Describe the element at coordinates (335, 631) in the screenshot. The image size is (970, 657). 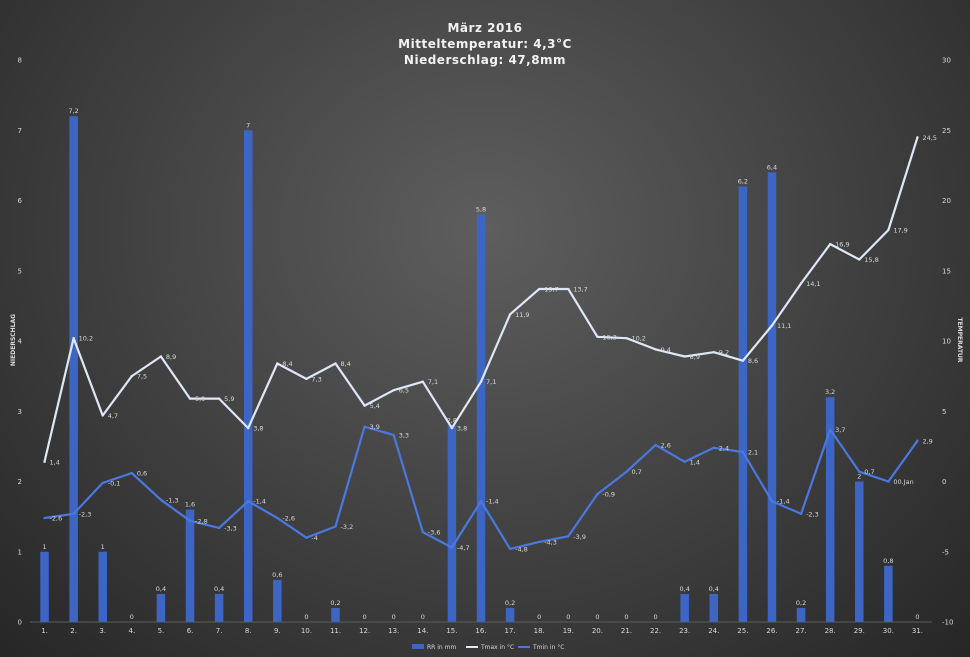
I see `x-tick-label: 11.` at that location.